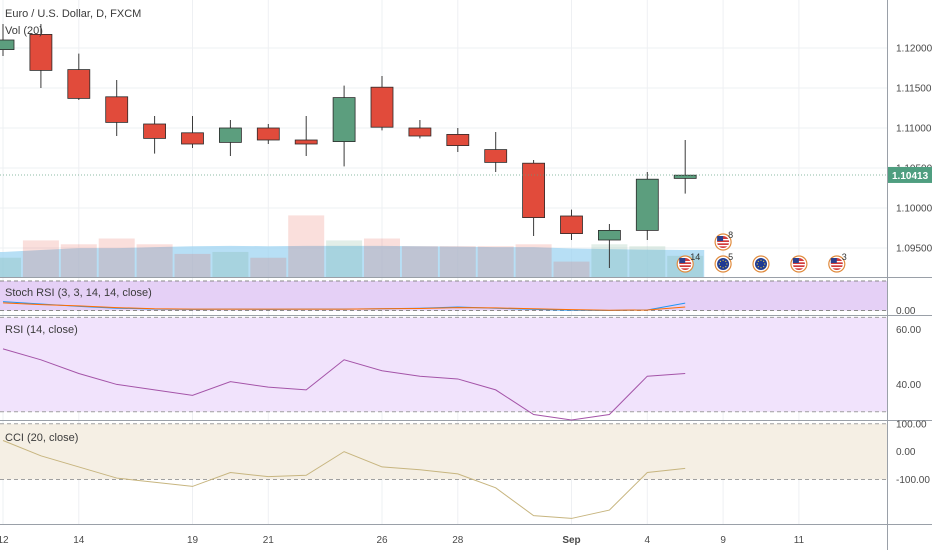  What do you see at coordinates (79, 540) in the screenshot?
I see `time-tick-label: 14` at bounding box center [79, 540].